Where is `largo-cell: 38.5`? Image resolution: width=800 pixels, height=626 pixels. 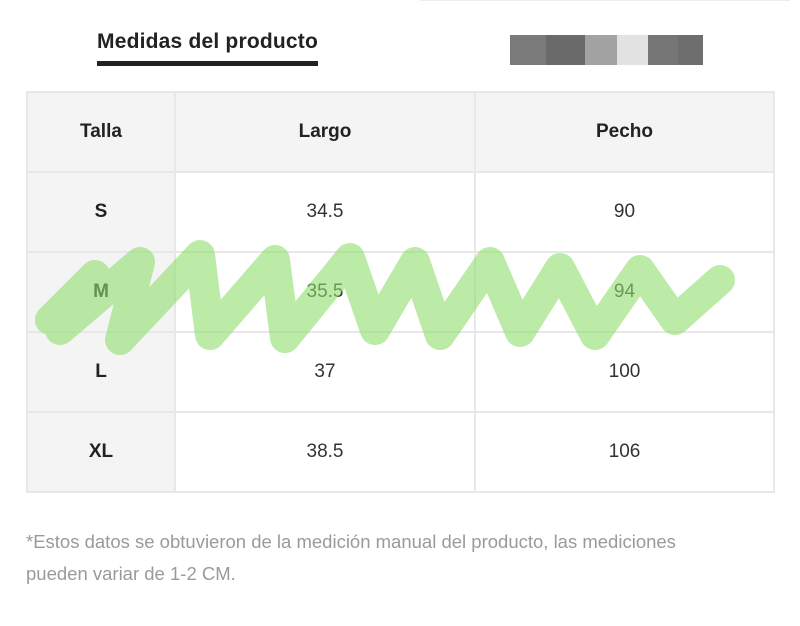
largo-cell: 38.5 is located at coordinates (325, 452).